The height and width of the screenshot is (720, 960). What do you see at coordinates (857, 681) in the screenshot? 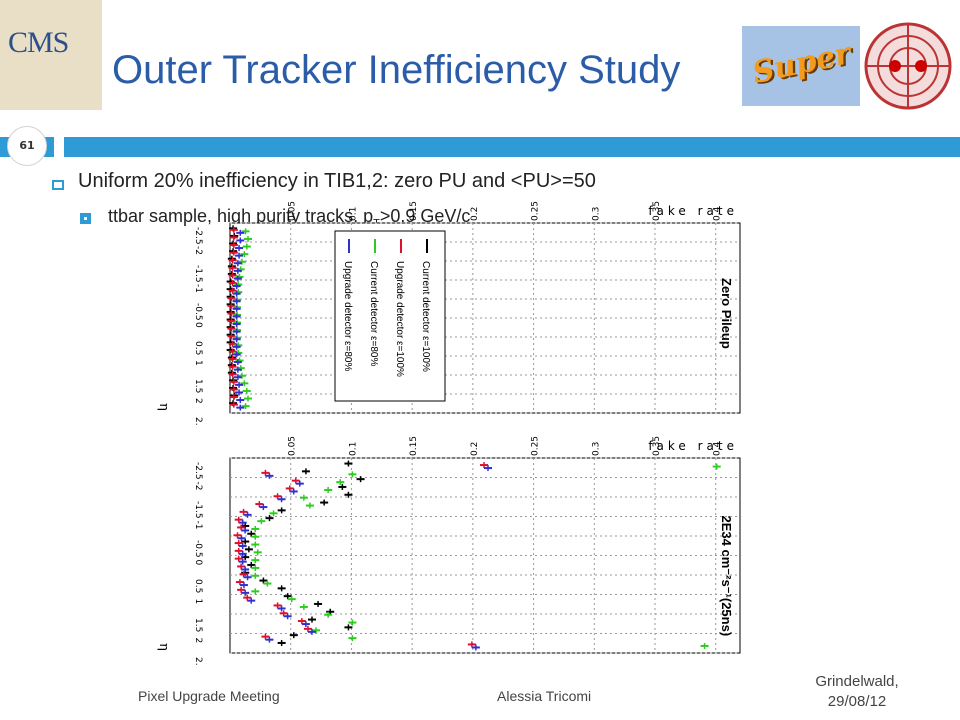
I see `footer-right-line1: Grindelwald,` at bounding box center [857, 681].